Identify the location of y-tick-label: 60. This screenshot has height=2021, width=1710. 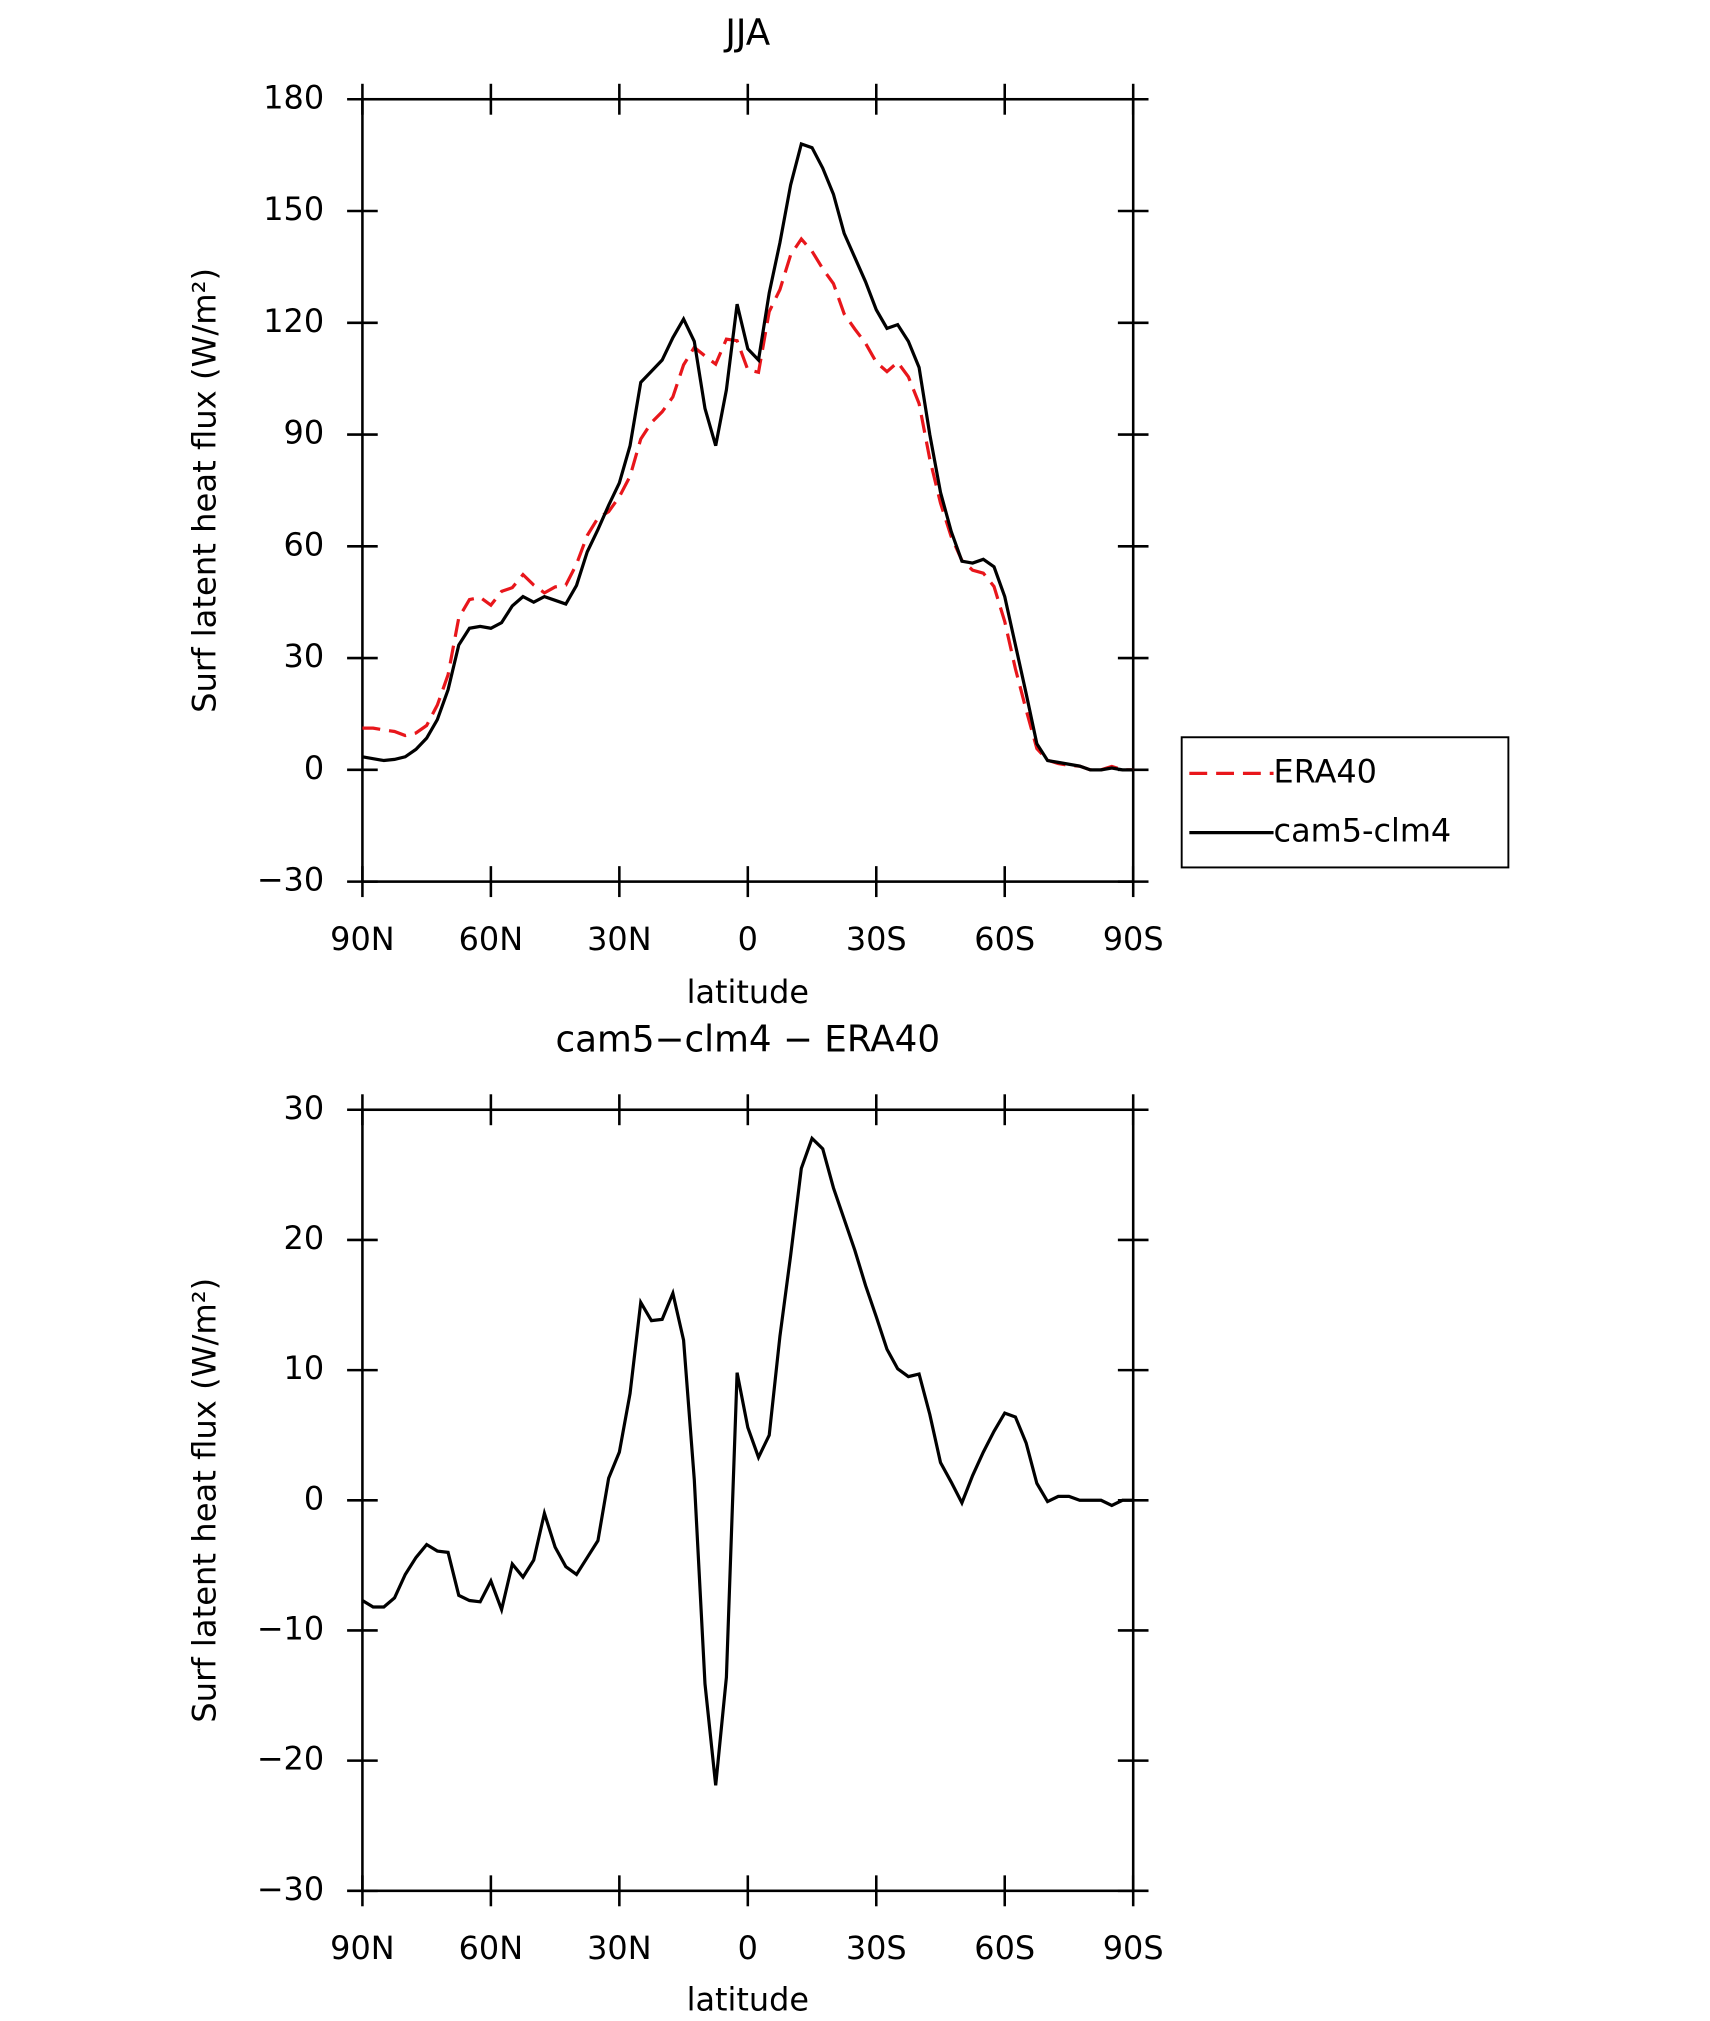
(304, 544).